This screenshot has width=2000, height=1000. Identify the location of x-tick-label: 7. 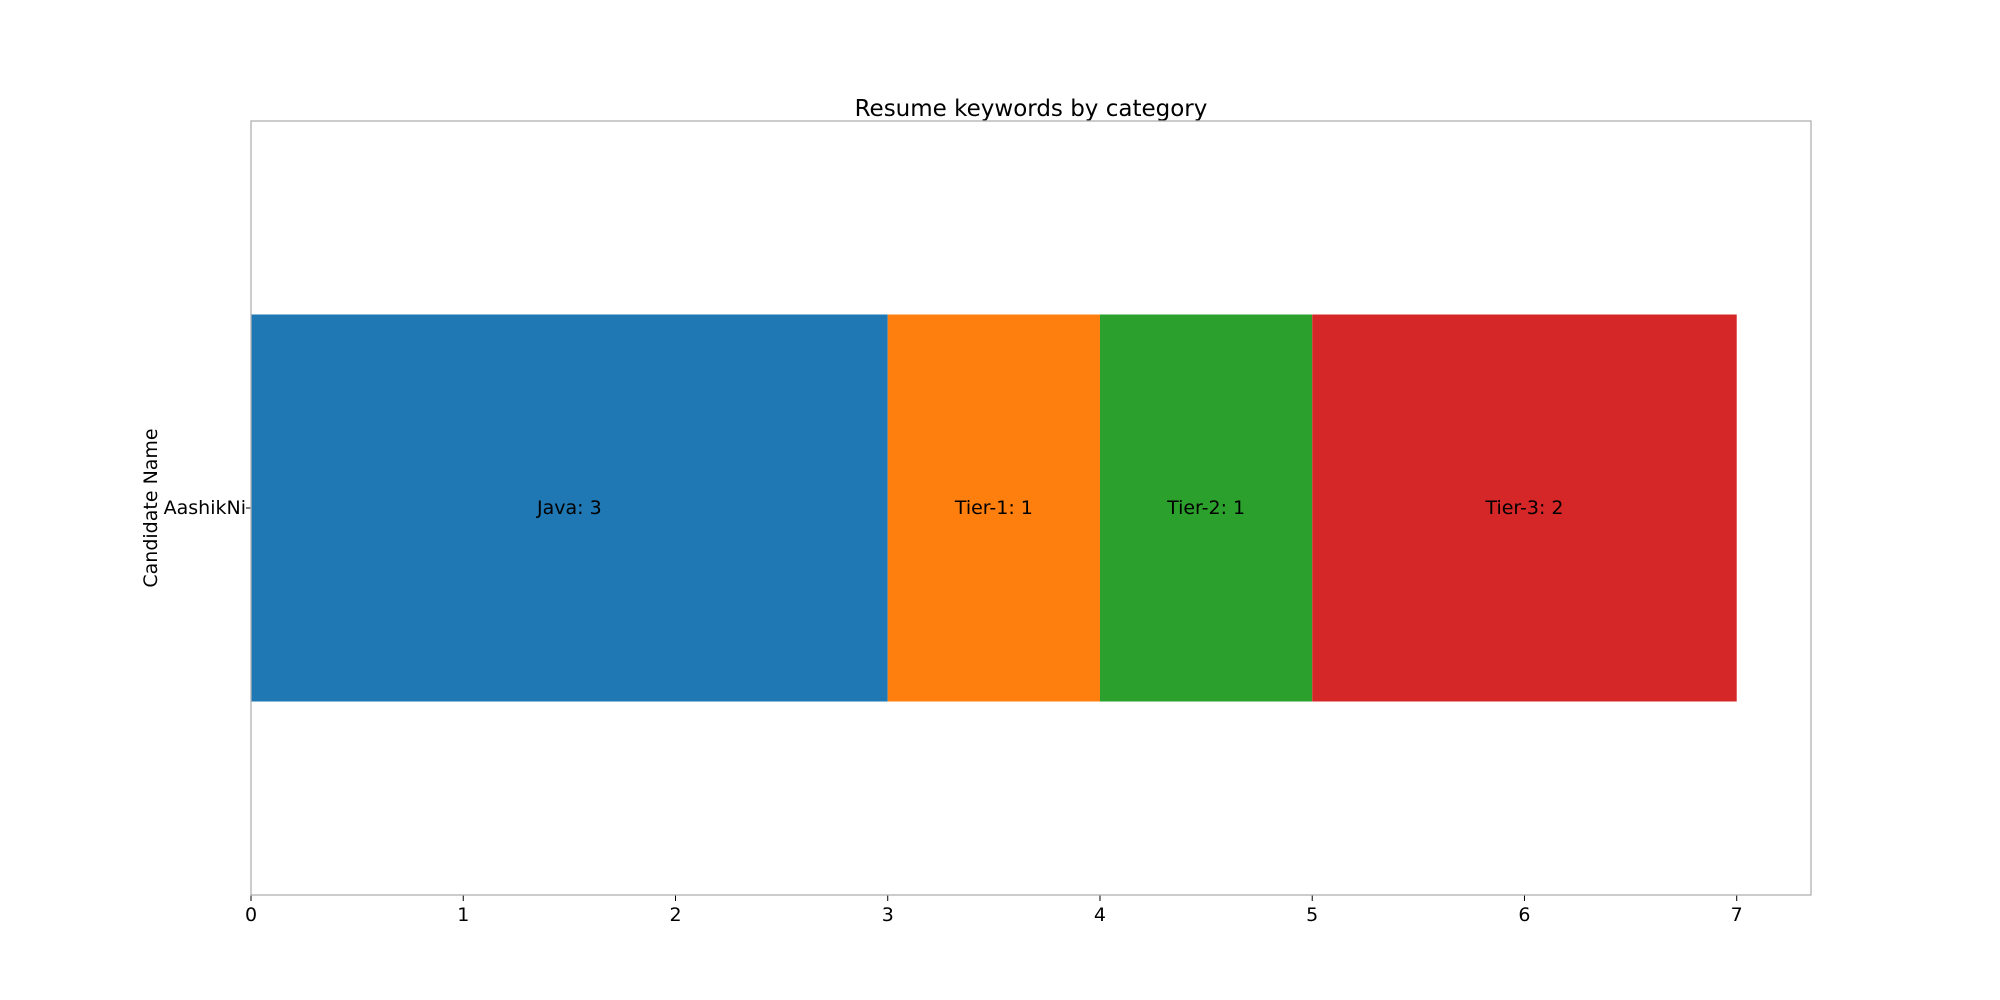
(1737, 915).